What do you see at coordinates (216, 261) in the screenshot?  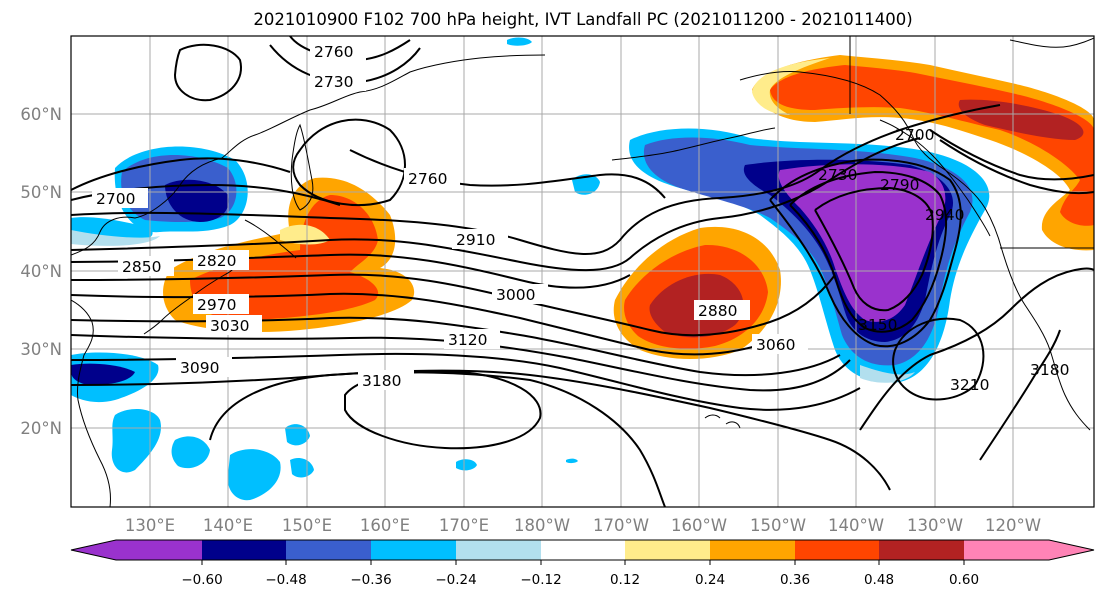 I see `contour-label: 2820` at bounding box center [216, 261].